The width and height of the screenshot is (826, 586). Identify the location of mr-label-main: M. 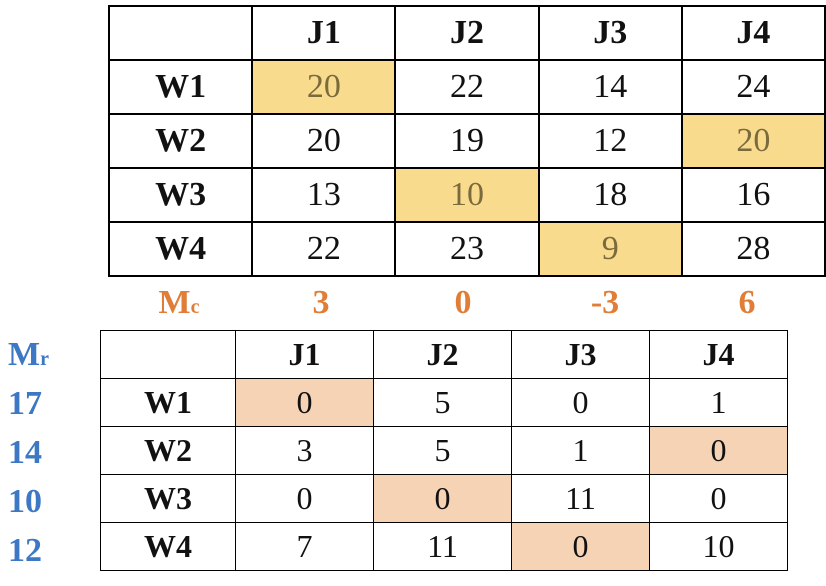
(24, 354).